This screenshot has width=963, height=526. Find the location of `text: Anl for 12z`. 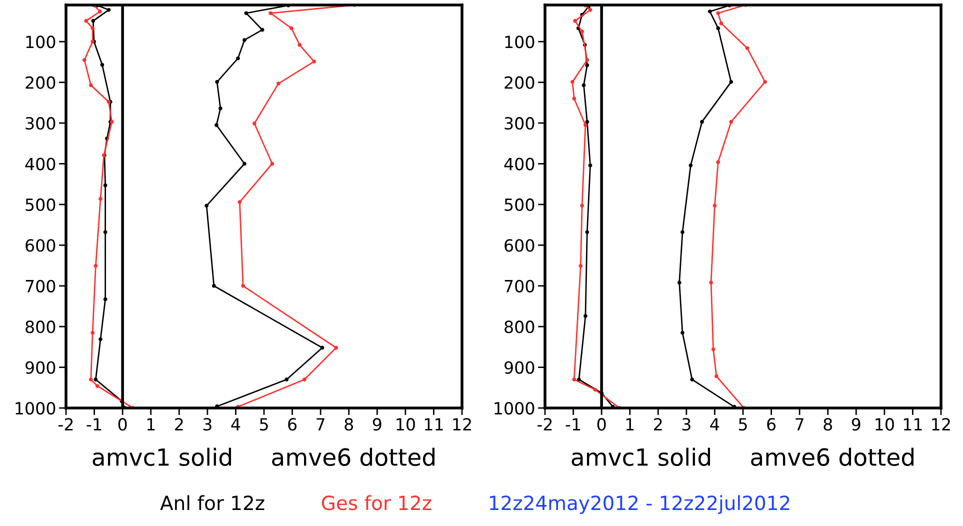

text: Anl for 12z is located at coordinates (212, 502).